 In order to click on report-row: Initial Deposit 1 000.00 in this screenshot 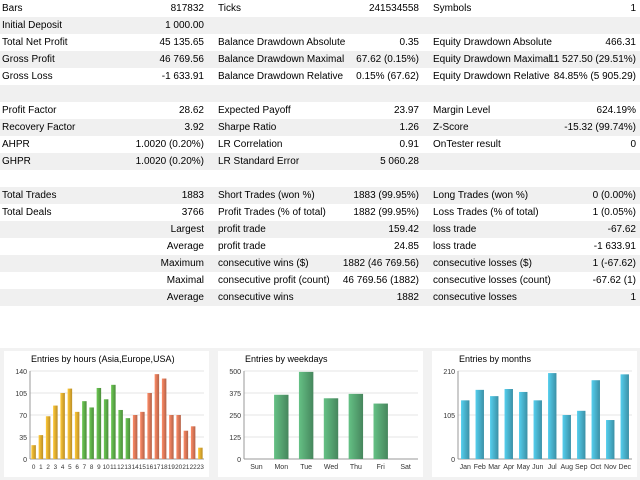, I will do `click(320, 25)`.